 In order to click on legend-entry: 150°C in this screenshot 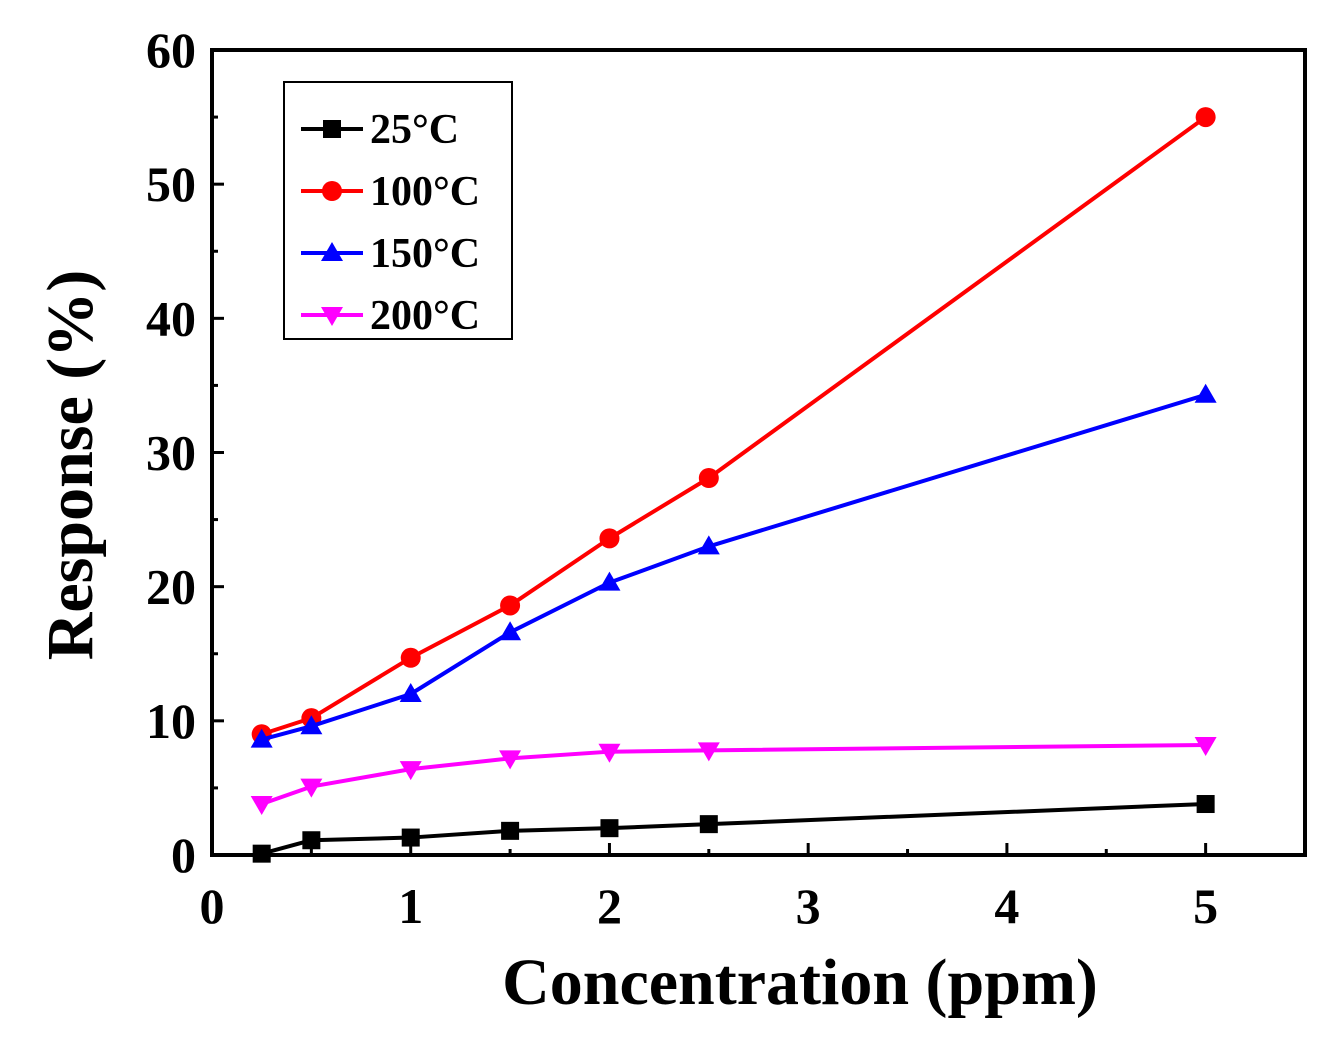, I will do `click(390, 254)`.